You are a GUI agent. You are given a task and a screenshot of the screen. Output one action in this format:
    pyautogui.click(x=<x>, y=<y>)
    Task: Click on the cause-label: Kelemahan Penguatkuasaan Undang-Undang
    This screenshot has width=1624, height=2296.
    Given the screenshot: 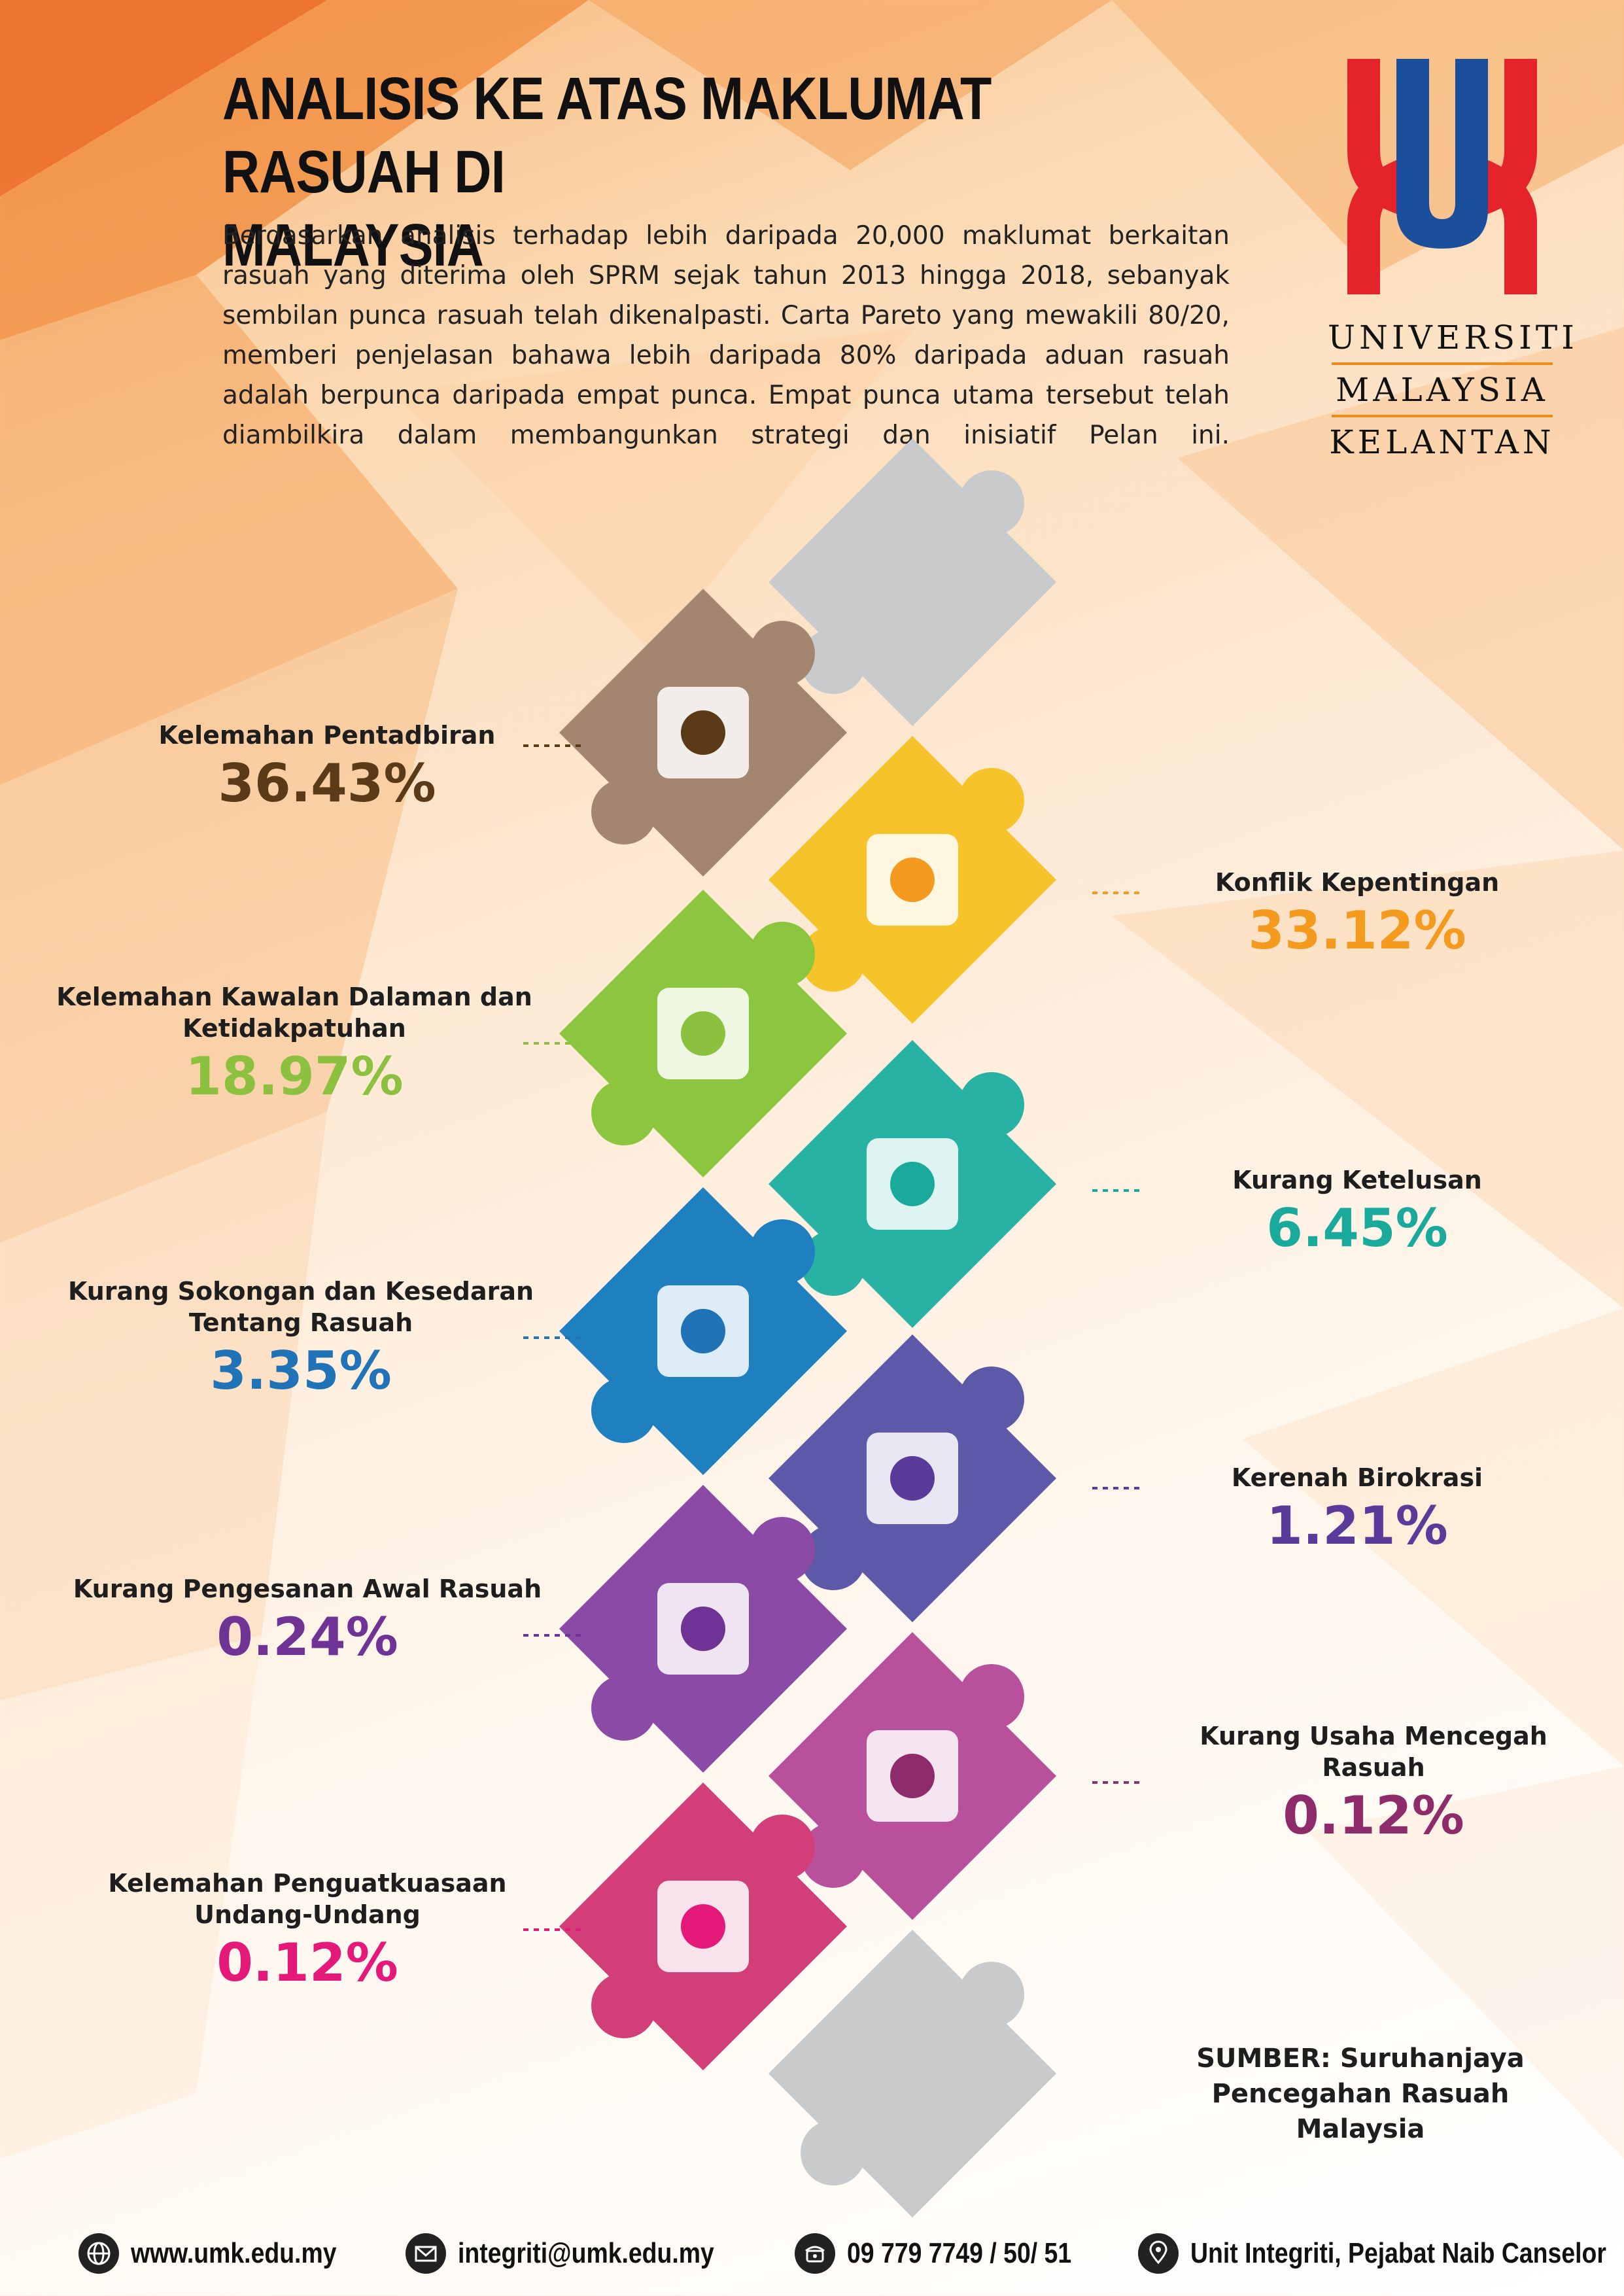 What is the action you would take?
    pyautogui.click(x=307, y=1899)
    